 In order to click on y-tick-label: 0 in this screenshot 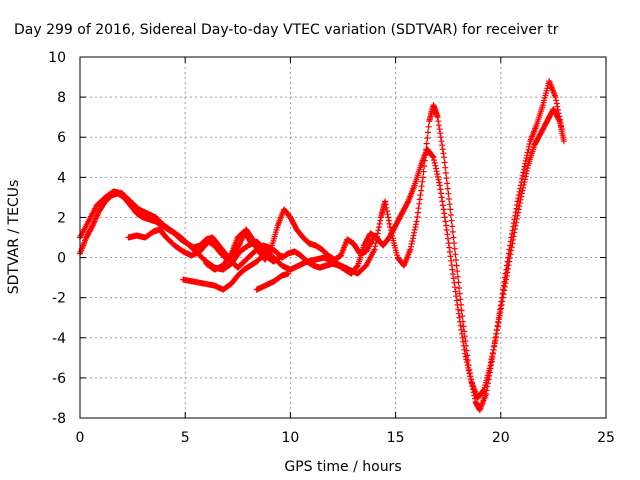, I will do `click(61, 259)`.